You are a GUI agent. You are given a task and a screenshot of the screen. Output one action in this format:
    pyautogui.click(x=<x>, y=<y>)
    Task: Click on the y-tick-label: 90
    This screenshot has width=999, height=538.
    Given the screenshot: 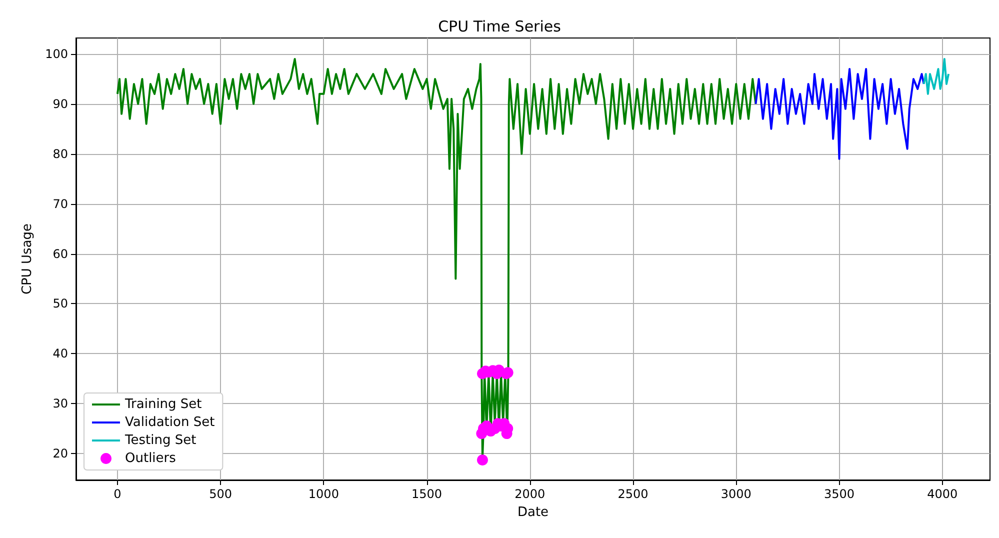 What is the action you would take?
    pyautogui.click(x=60, y=103)
    